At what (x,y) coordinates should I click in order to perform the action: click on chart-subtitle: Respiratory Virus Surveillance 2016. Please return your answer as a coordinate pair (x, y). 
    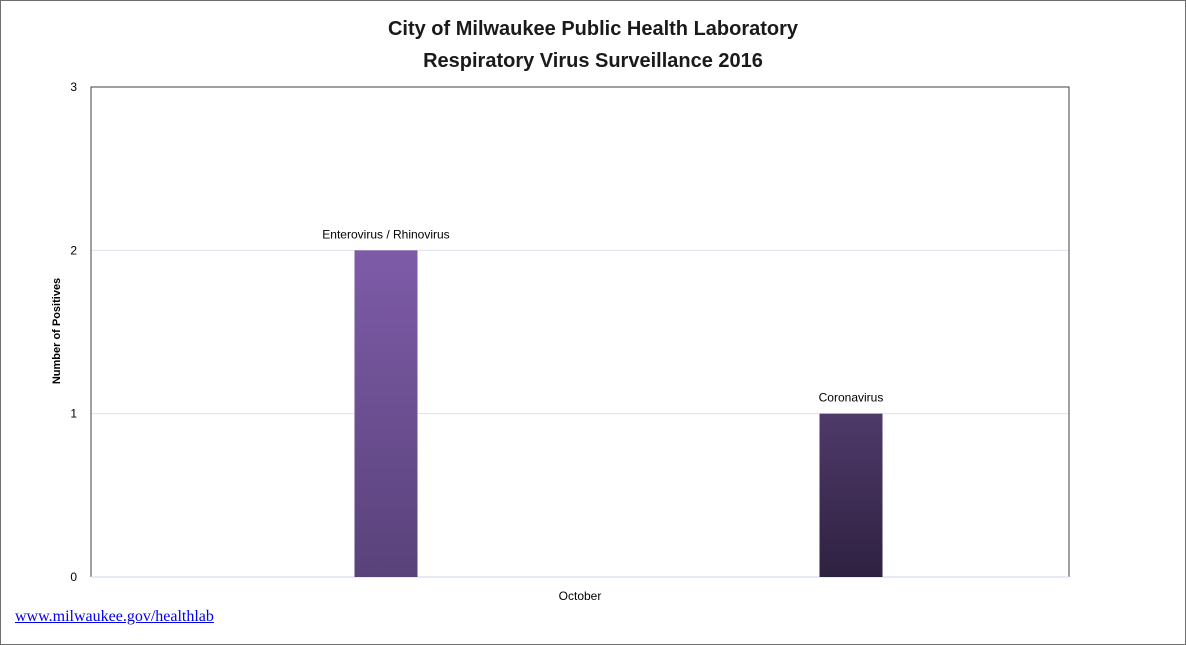
    Looking at the image, I should click on (593, 61).